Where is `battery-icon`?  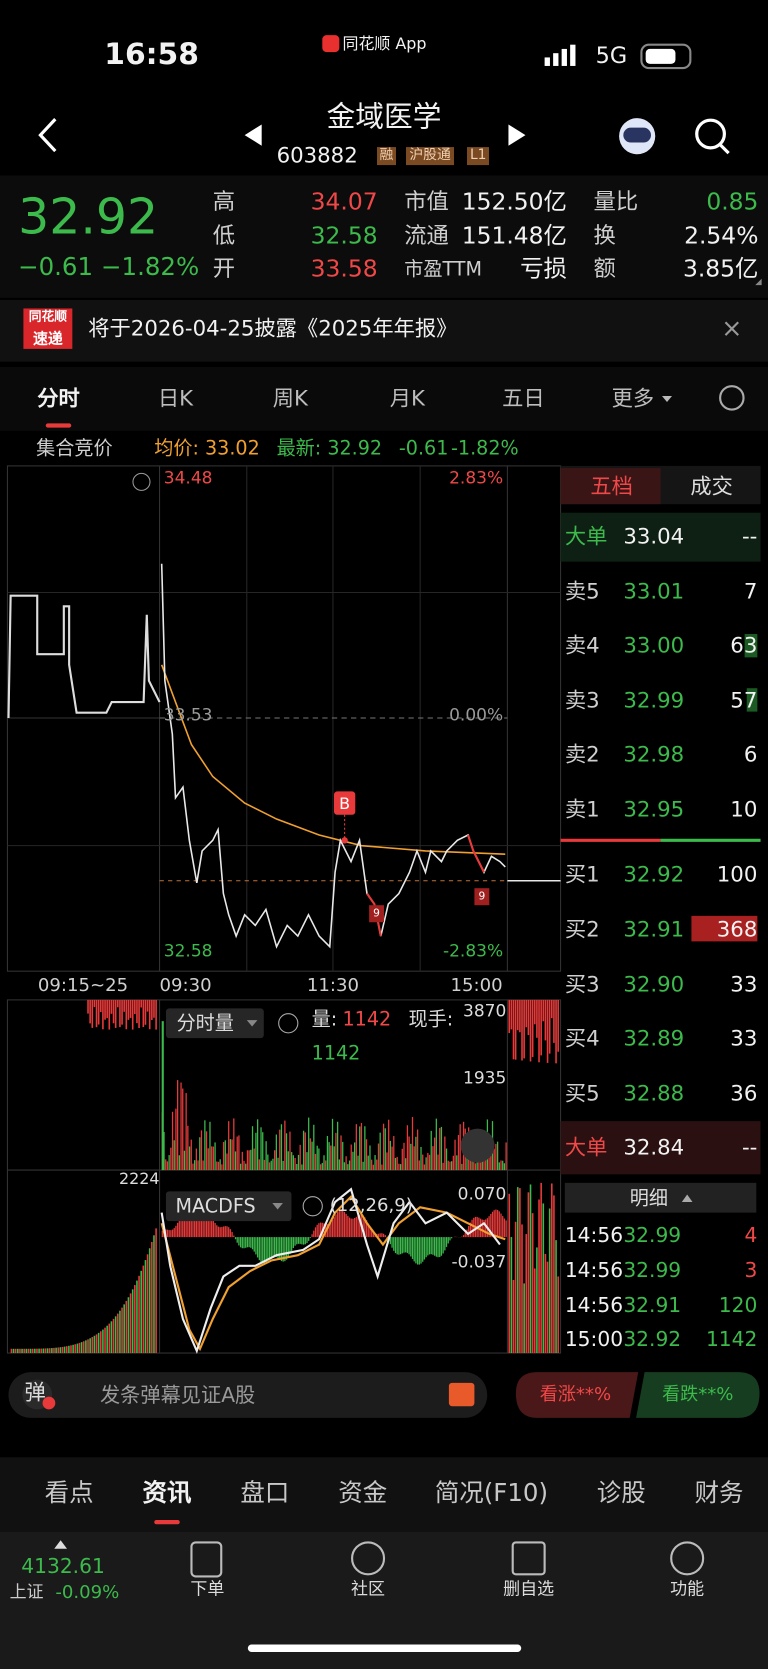
battery-icon is located at coordinates (666, 56).